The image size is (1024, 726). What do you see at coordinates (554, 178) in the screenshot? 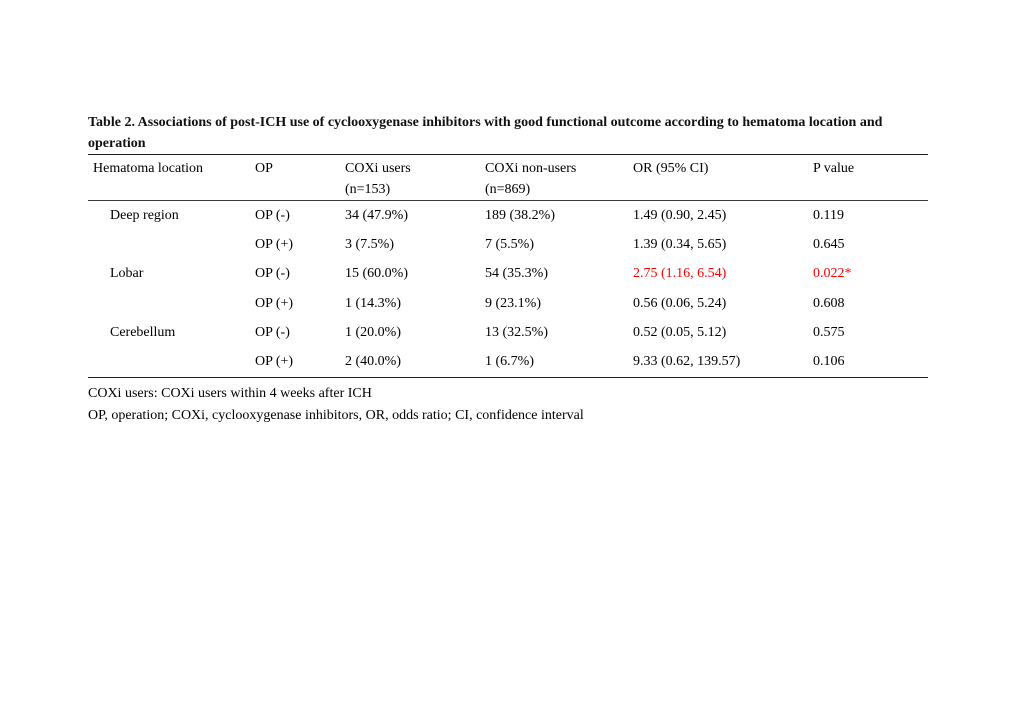
I see `column-header-coxi-non-users: COXi non-users (n=869)` at bounding box center [554, 178].